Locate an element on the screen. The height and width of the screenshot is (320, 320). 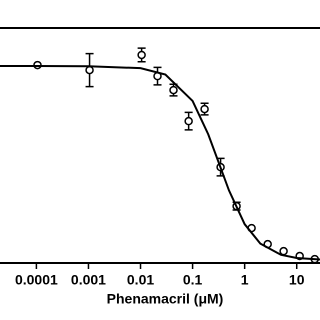
x-tick-label: 1 is located at coordinates (245, 280).